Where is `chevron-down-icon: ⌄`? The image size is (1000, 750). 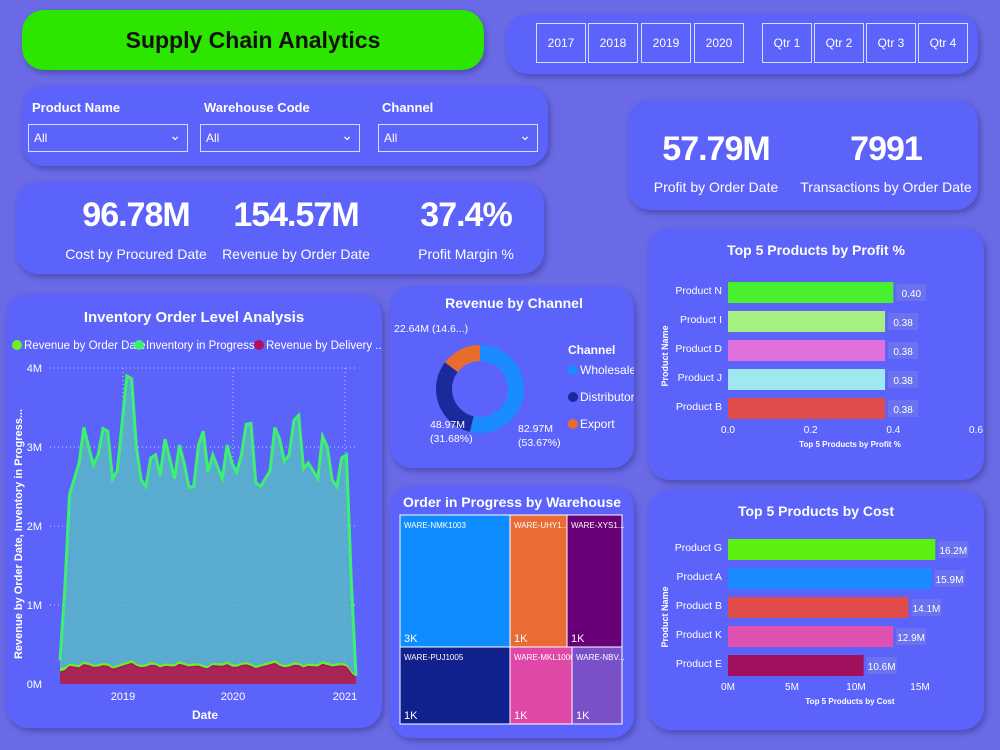
chevron-down-icon: ⌄ is located at coordinates (347, 135).